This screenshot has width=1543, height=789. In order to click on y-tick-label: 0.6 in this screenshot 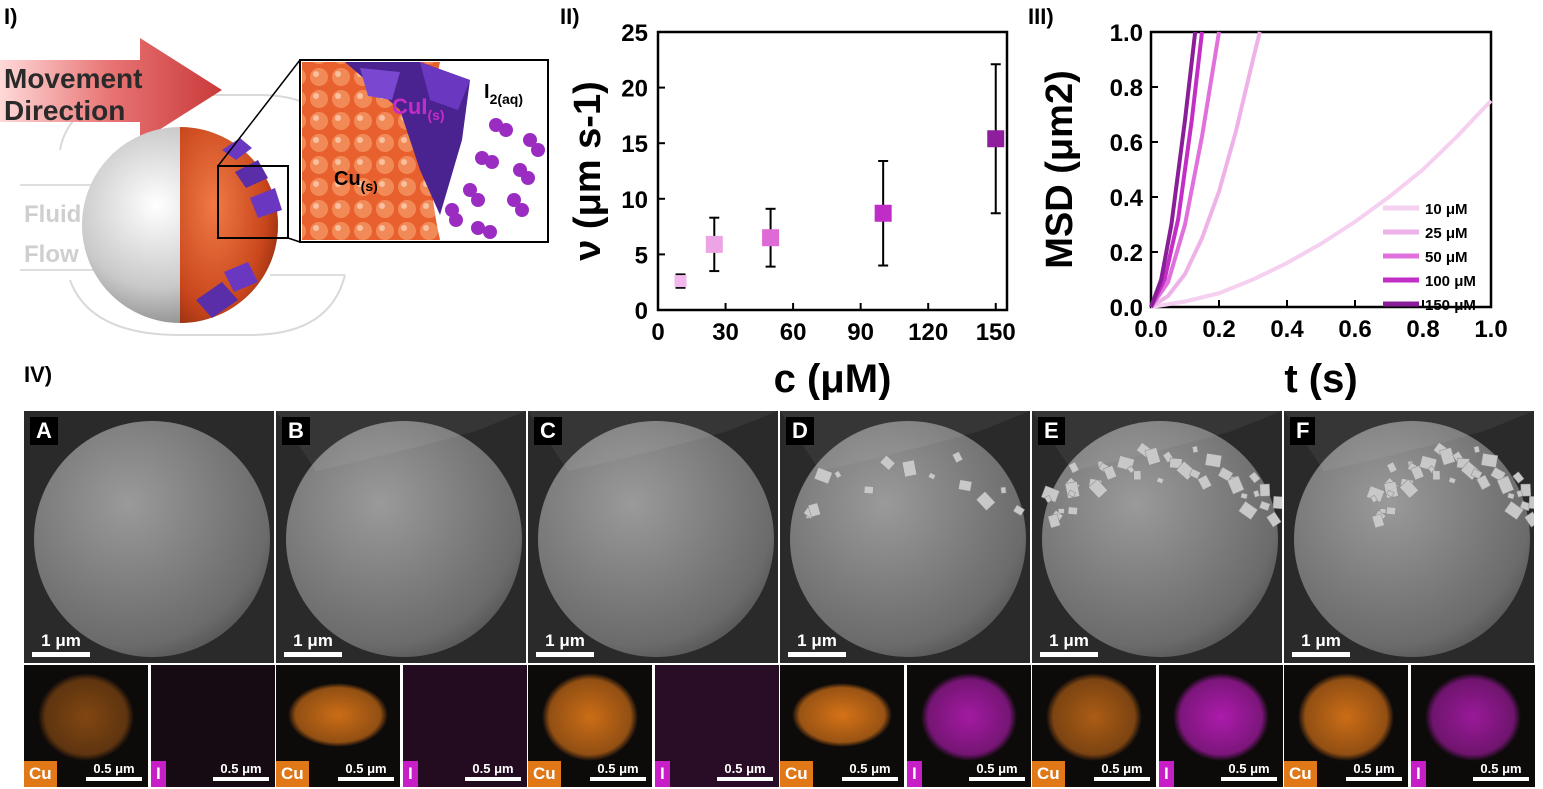, I will do `click(1126, 143)`.